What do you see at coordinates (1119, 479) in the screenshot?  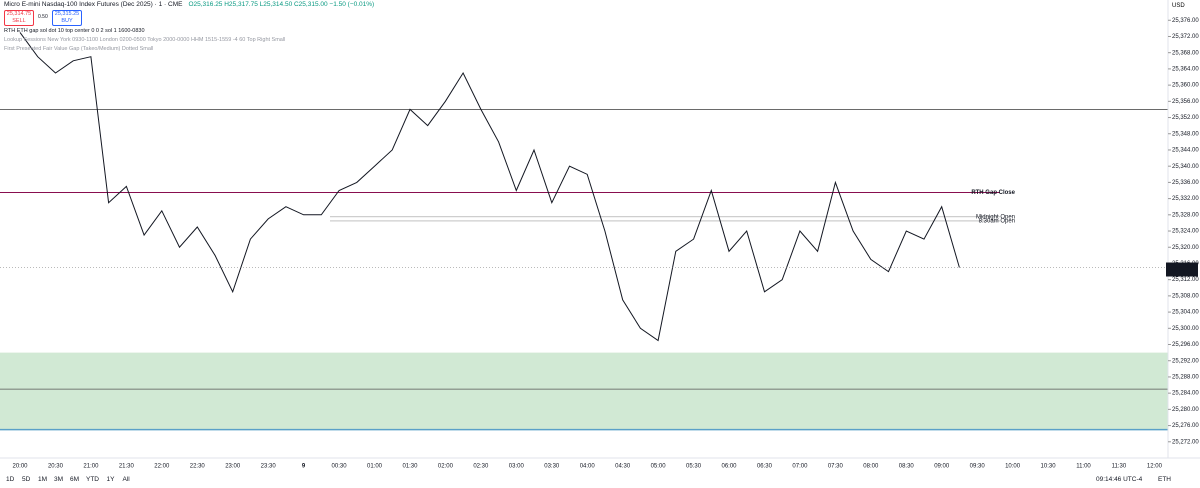 I see `clock: 09:14:46 UTC-4` at bounding box center [1119, 479].